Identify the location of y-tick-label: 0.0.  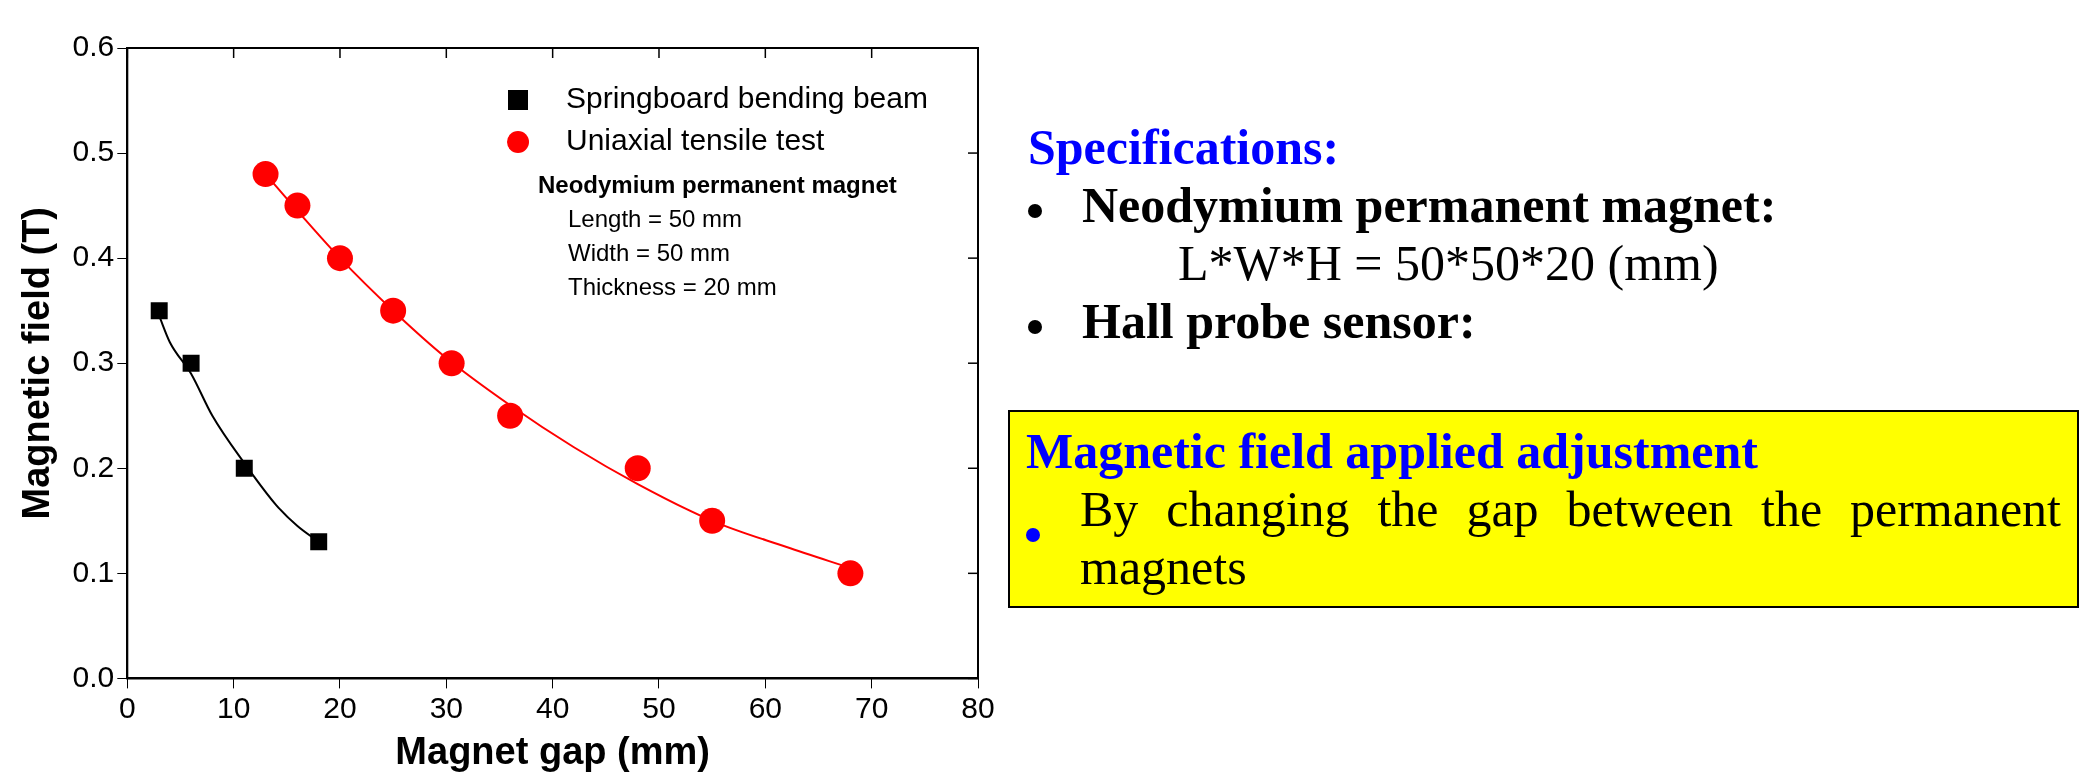
(93, 676).